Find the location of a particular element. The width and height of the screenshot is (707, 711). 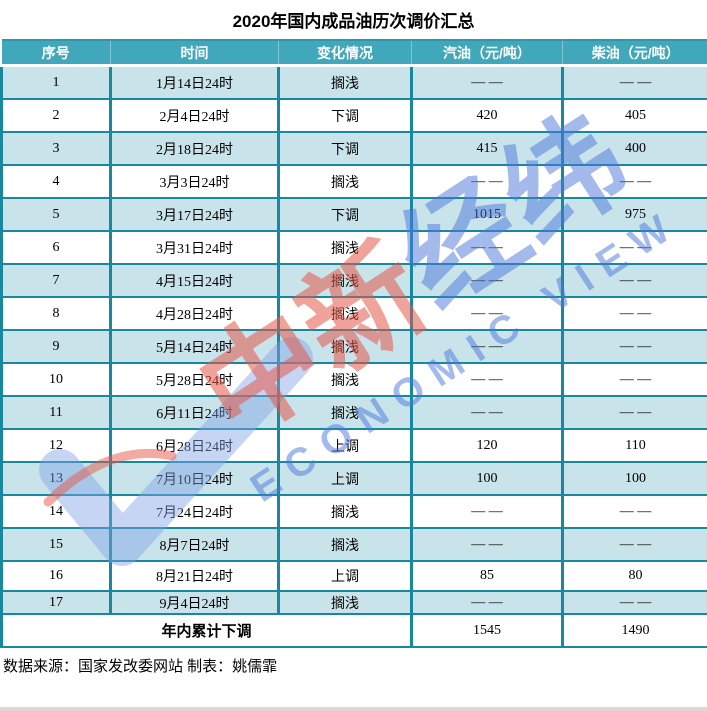

cell-time: 5月28日24时 is located at coordinates (194, 379).